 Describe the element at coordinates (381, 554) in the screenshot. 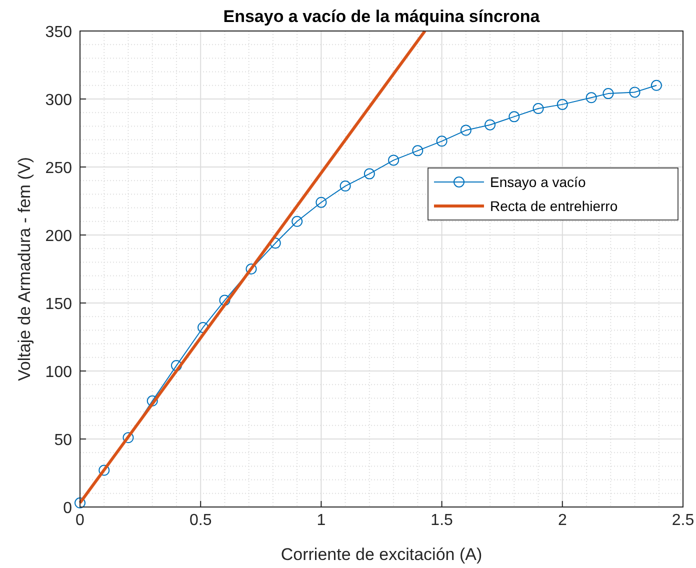

I see `x-axis-title: Corriente de excitación (A)` at that location.